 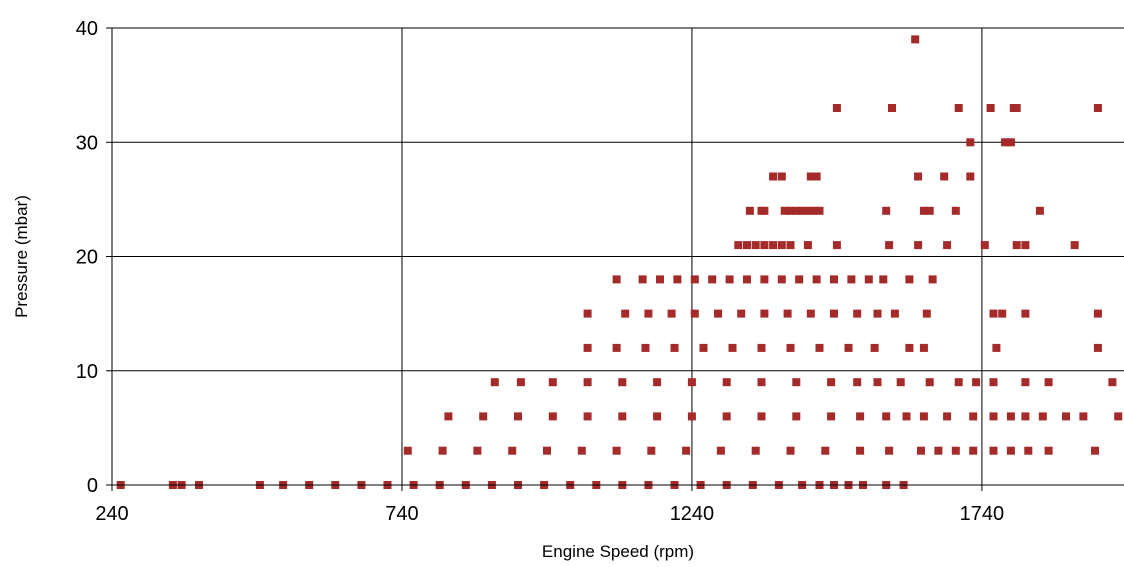 What do you see at coordinates (982, 514) in the screenshot?
I see `x-tick-label: 1740` at bounding box center [982, 514].